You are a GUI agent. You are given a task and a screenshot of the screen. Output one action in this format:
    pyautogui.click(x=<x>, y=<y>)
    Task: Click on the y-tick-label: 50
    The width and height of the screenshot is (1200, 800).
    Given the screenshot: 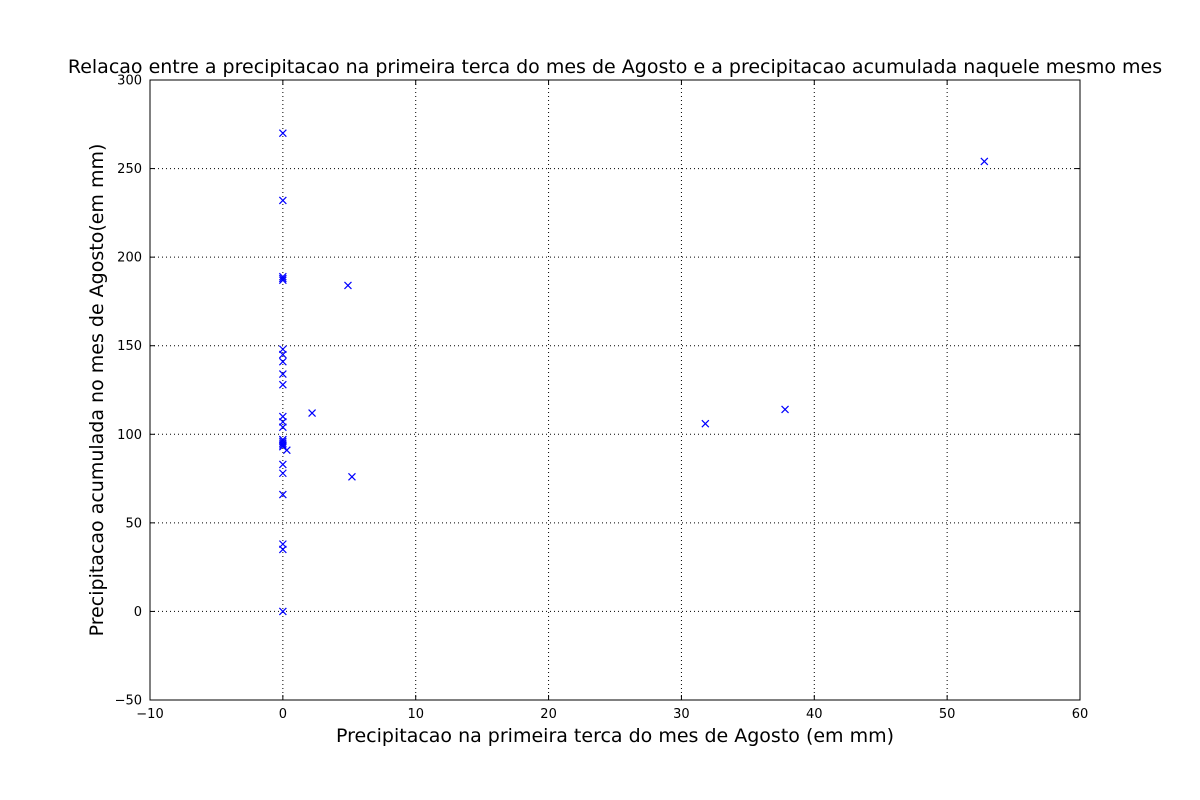 What is the action you would take?
    pyautogui.click(x=133, y=523)
    